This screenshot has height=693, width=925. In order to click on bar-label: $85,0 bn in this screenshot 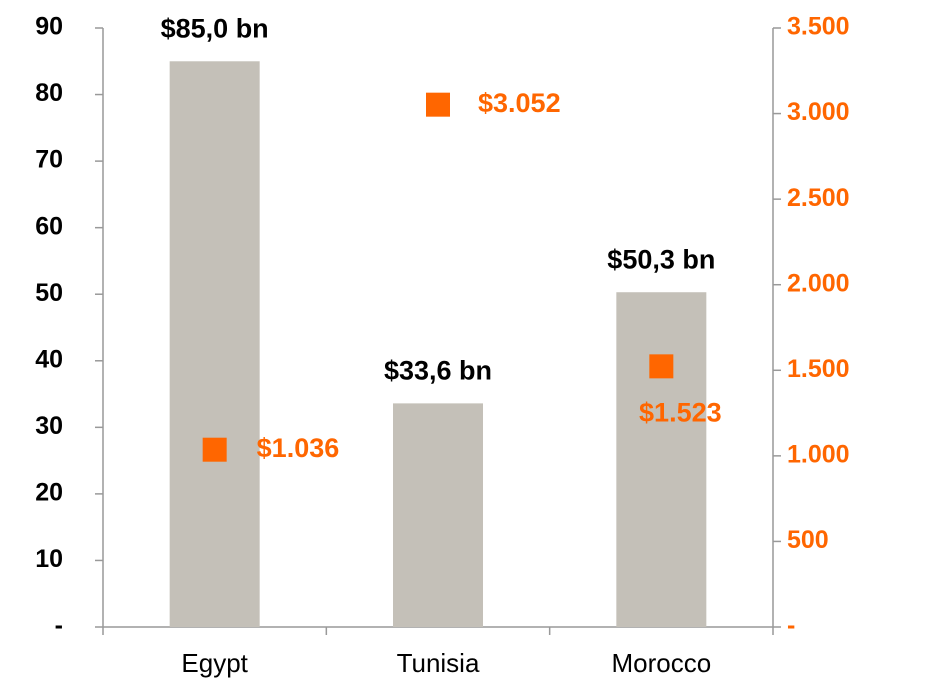, I will do `click(215, 28)`.